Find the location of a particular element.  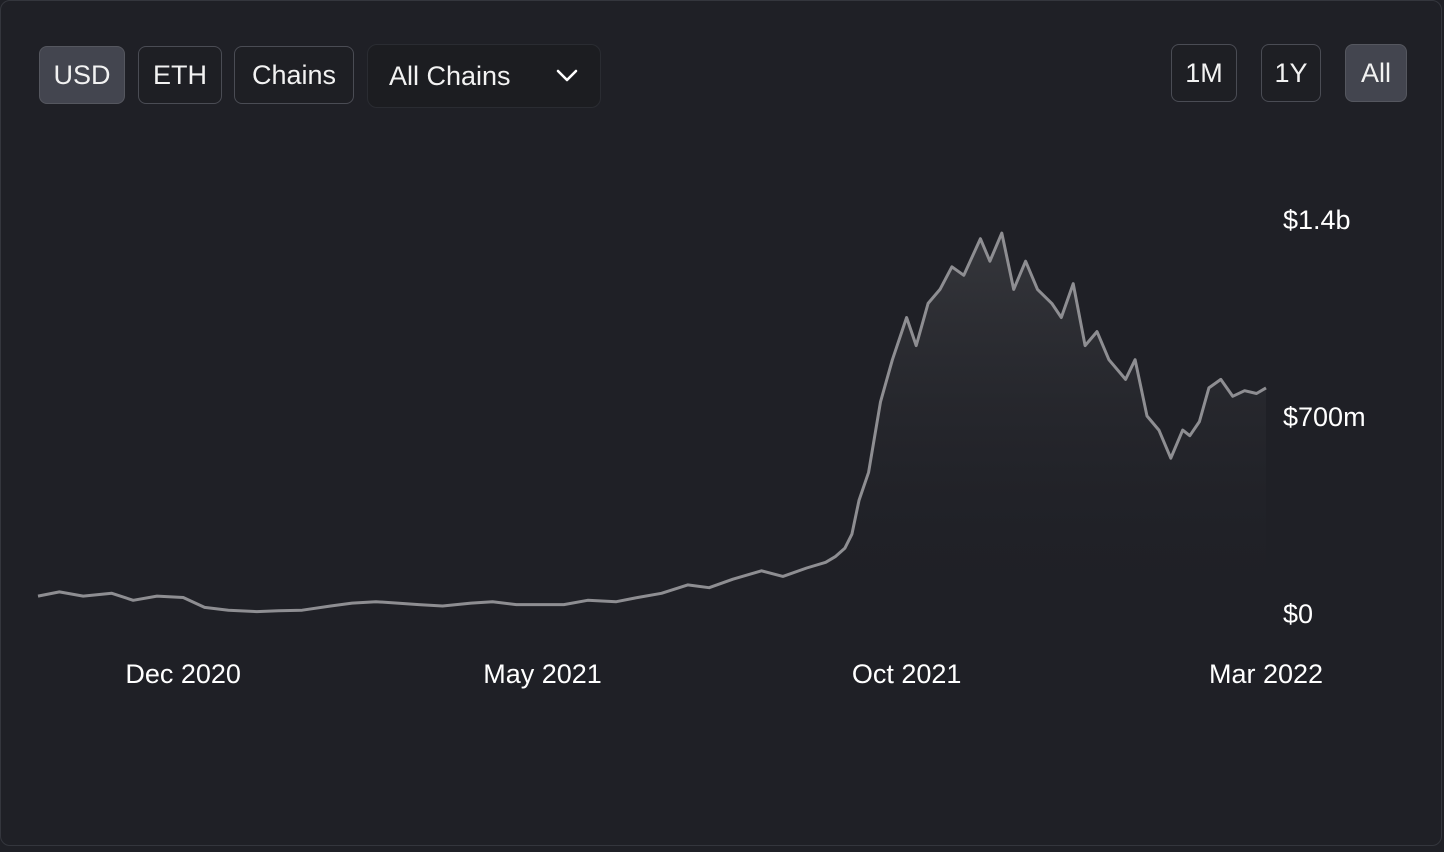

range-all-button: All is located at coordinates (1376, 73).